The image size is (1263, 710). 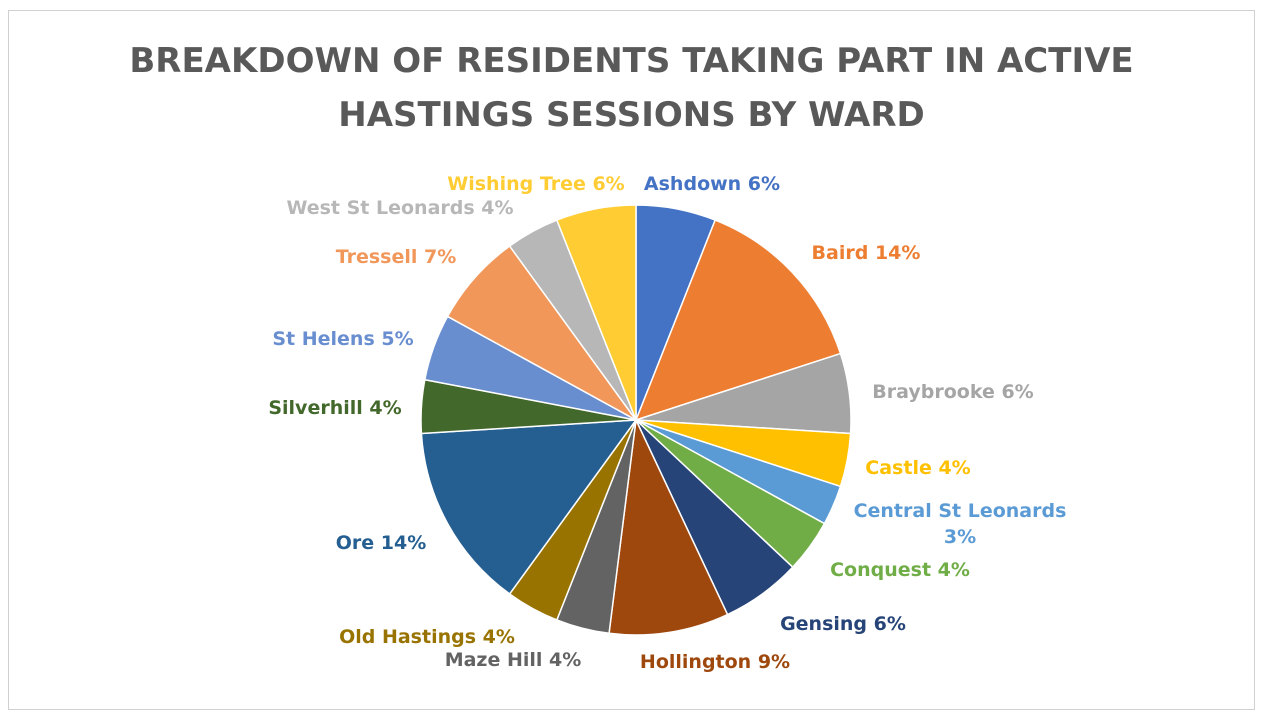 What do you see at coordinates (917, 468) in the screenshot?
I see `data-label-castle: Castle 4%` at bounding box center [917, 468].